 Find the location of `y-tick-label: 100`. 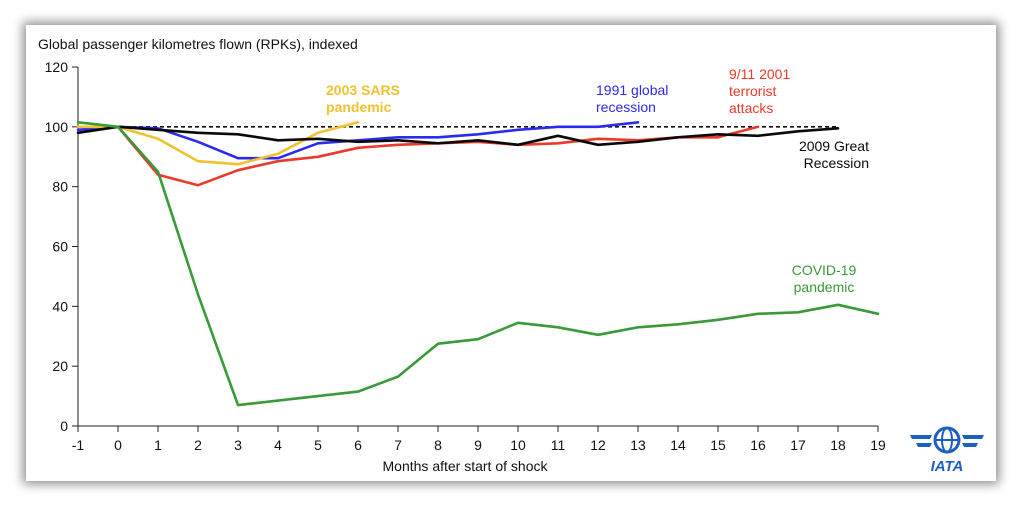

y-tick-label: 100 is located at coordinates (57, 127).